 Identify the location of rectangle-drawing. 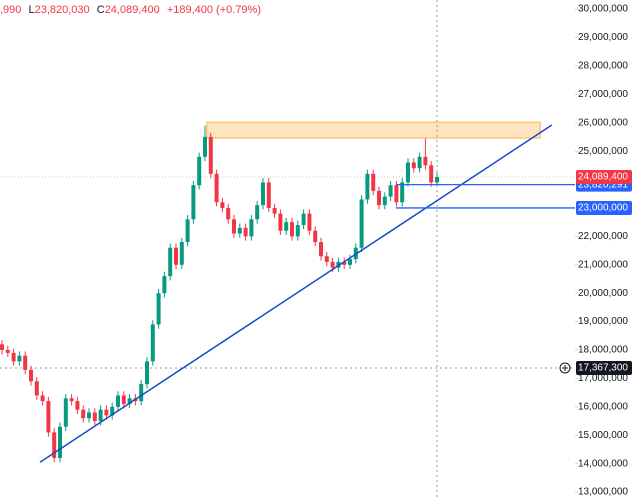
(373, 130).